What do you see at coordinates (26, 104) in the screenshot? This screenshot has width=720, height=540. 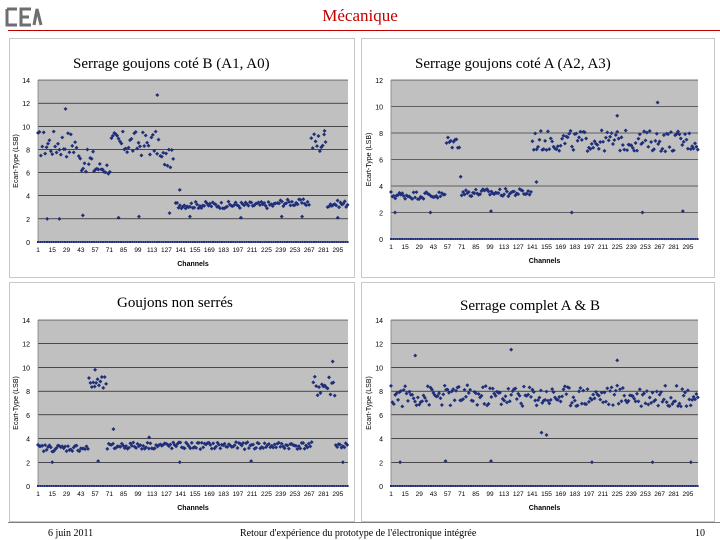 I see `y-tick-label: 12` at bounding box center [26, 104].